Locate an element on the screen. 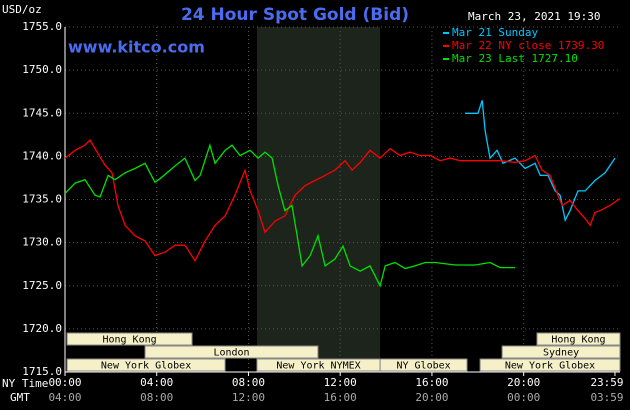  x2-axis-label: GMT is located at coordinates (20, 397).